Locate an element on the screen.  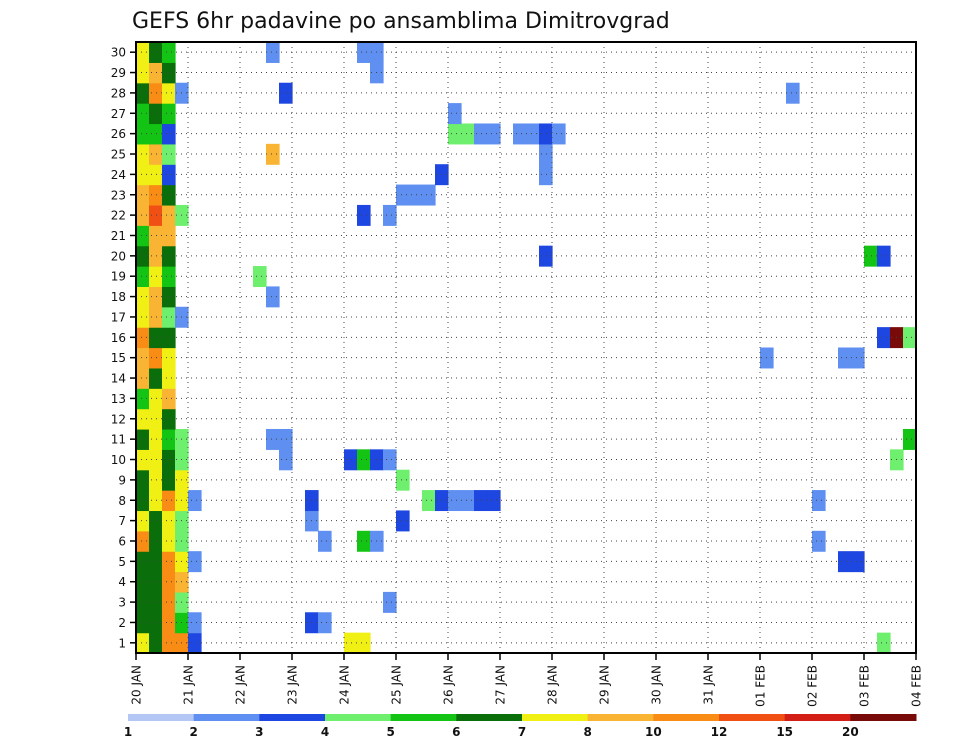
x-tick-label: 26 JAN is located at coordinates (449, 685).